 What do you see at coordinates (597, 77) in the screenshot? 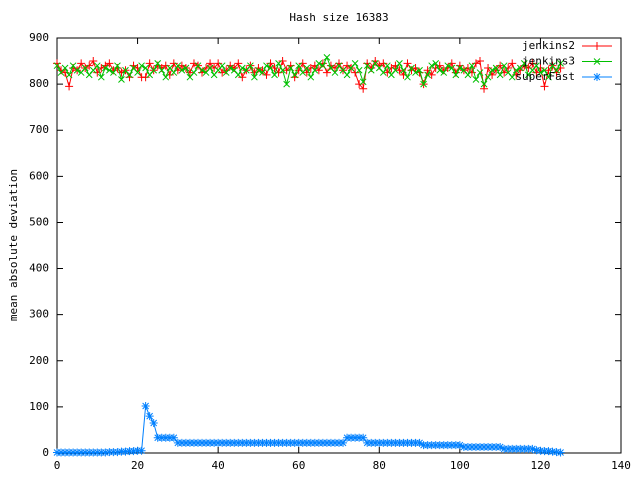
I see `legend-marker` at bounding box center [597, 77].